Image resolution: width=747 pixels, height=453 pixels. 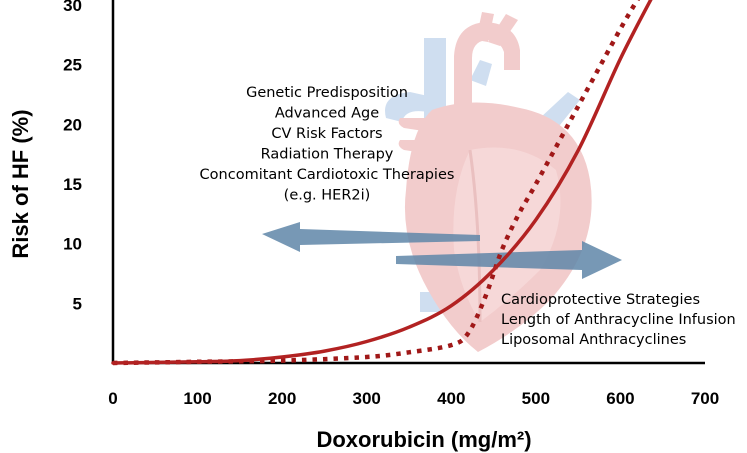 What do you see at coordinates (600, 300) in the screenshot?
I see `annotation-line: Cardioprotective Strategies` at bounding box center [600, 300].